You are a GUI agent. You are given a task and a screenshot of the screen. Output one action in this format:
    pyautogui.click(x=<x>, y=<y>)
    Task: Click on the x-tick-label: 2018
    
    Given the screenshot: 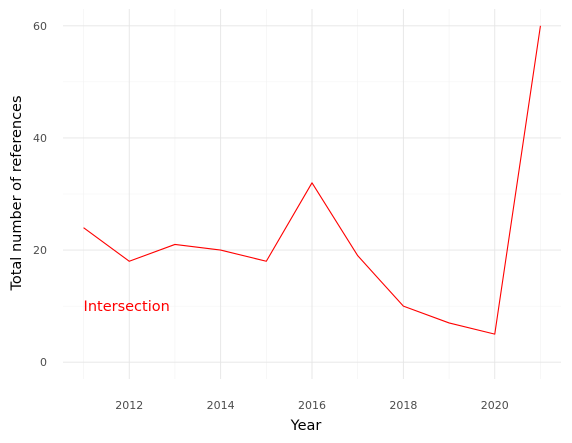 What is the action you would take?
    pyautogui.click(x=403, y=405)
    